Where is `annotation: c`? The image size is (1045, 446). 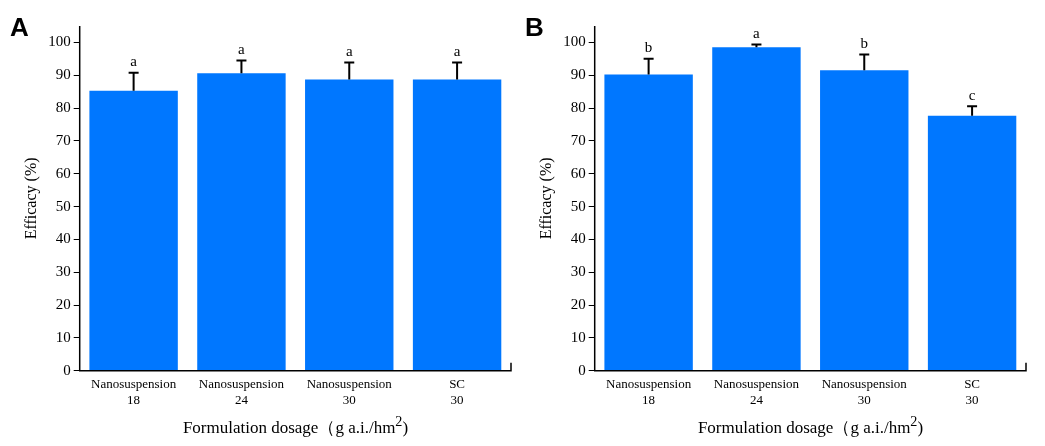 annotation: c is located at coordinates (972, 94).